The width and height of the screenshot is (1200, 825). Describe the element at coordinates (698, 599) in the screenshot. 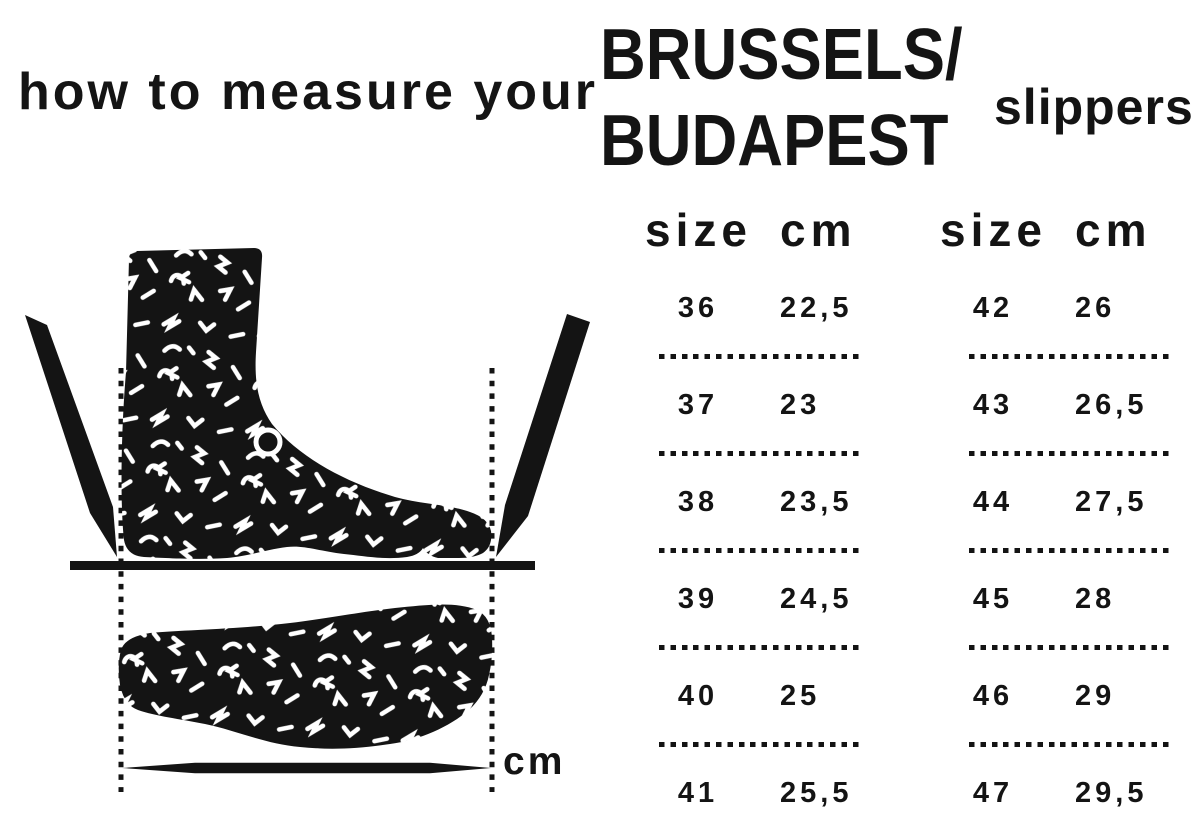

I see `size-value: 39` at that location.